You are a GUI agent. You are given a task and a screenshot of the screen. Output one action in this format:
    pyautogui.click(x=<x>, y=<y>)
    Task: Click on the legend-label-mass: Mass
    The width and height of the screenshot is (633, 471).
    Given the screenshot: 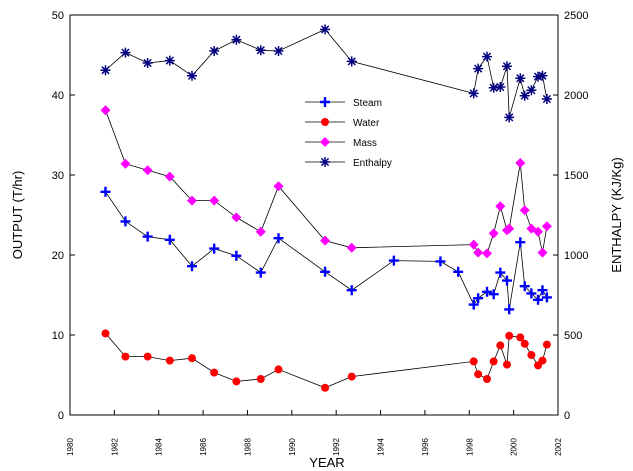 What is the action you would take?
    pyautogui.click(x=365, y=143)
    